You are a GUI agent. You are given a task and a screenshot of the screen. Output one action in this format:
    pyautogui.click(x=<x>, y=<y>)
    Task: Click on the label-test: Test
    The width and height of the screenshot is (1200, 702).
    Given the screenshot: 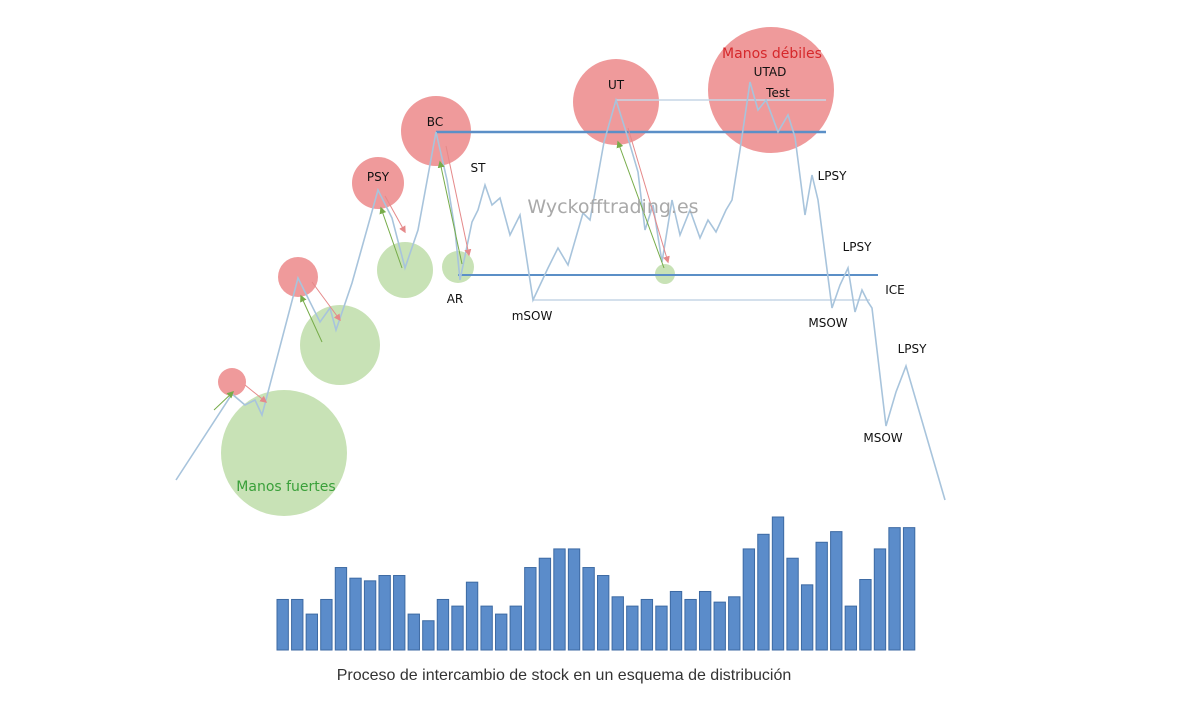 What is the action you would take?
    pyautogui.click(x=777, y=93)
    